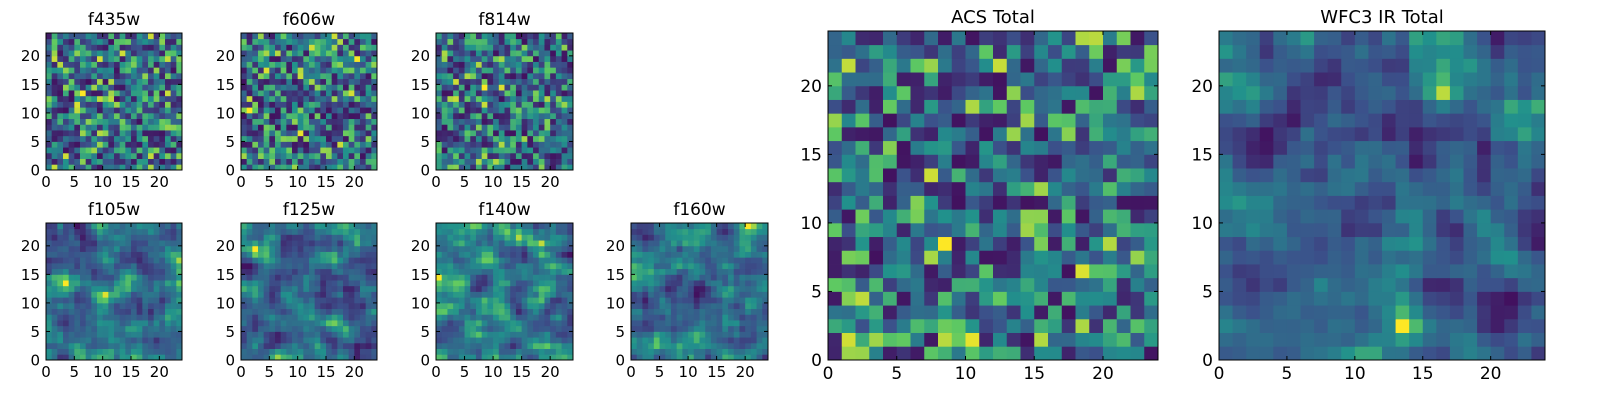 This screenshot has width=1600, height=400. What do you see at coordinates (620, 360) in the screenshot?
I see `y-tick-label: 0` at bounding box center [620, 360].